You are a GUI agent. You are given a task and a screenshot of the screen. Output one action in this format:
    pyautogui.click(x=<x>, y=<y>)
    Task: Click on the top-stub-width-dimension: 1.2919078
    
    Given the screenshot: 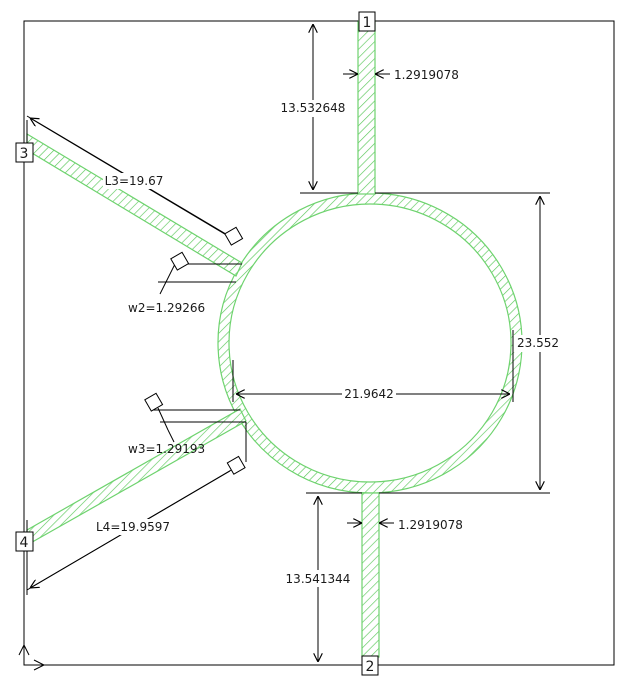 What is the action you would take?
    pyautogui.click(x=401, y=75)
    